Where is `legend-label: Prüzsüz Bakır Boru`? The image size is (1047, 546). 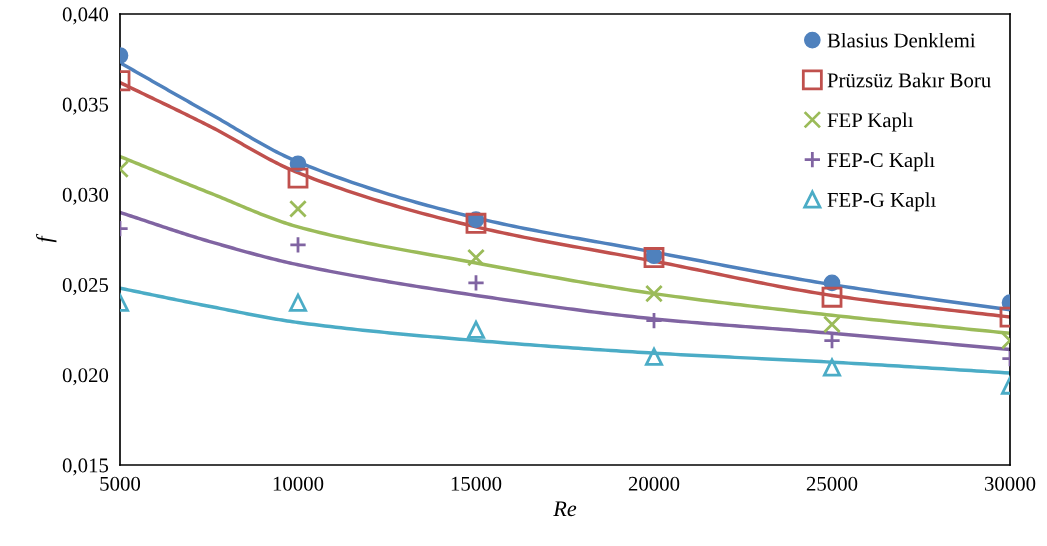
legend-label: Prüzsüz Bakır Boru is located at coordinates (909, 80).